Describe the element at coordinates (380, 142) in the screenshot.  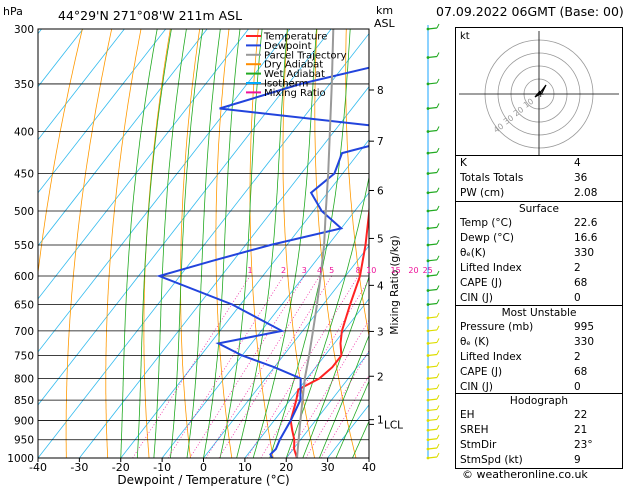
I see `km-tick-label: 7` at that location.